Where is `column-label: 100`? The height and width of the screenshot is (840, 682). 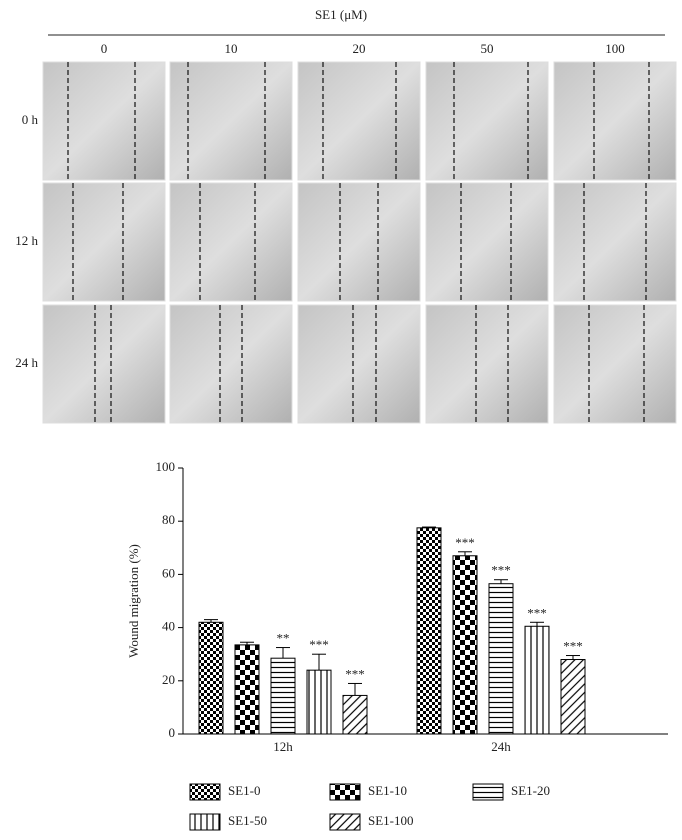
column-label: 100 is located at coordinates (615, 48).